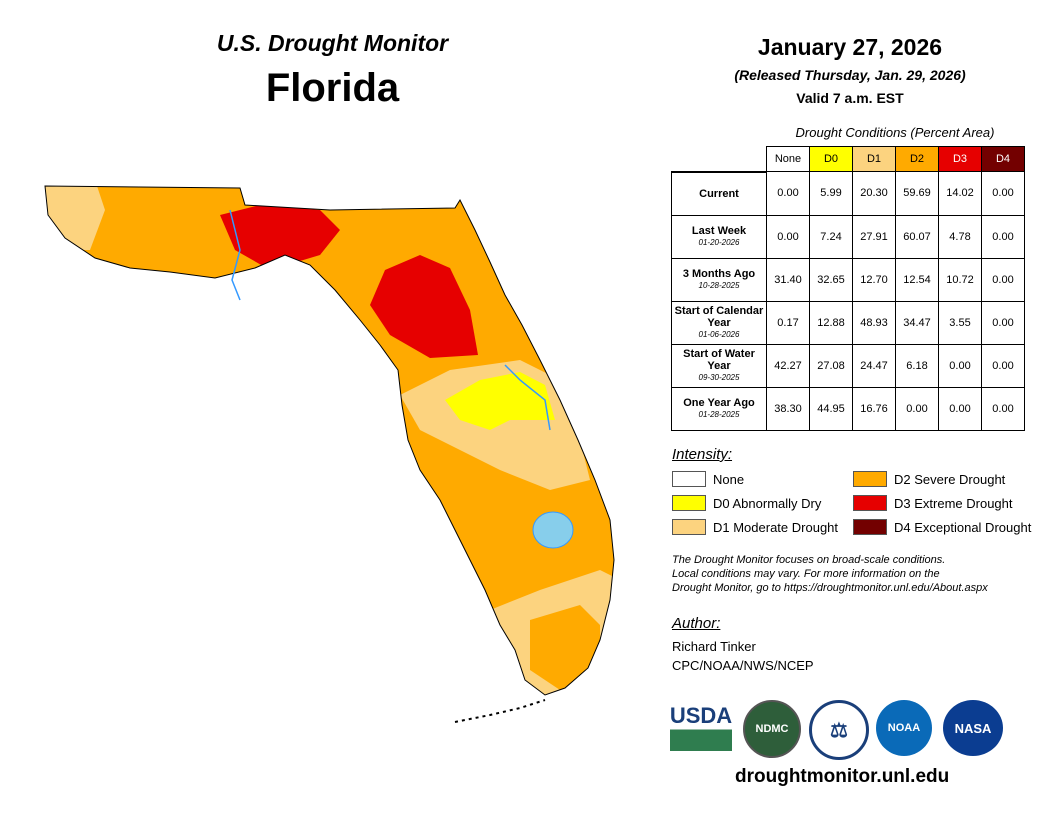 This screenshot has height=816, width=1056. Describe the element at coordinates (831, 236) in the screenshot. I see `table-cell: 7.24` at that location.